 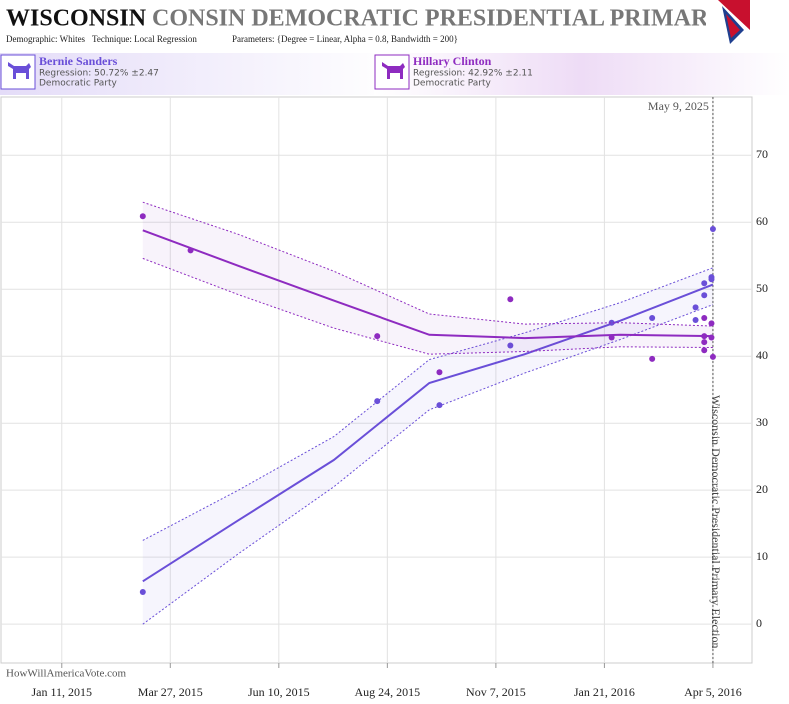 I want to click on y-tick-label: 70, so click(x=762, y=154).